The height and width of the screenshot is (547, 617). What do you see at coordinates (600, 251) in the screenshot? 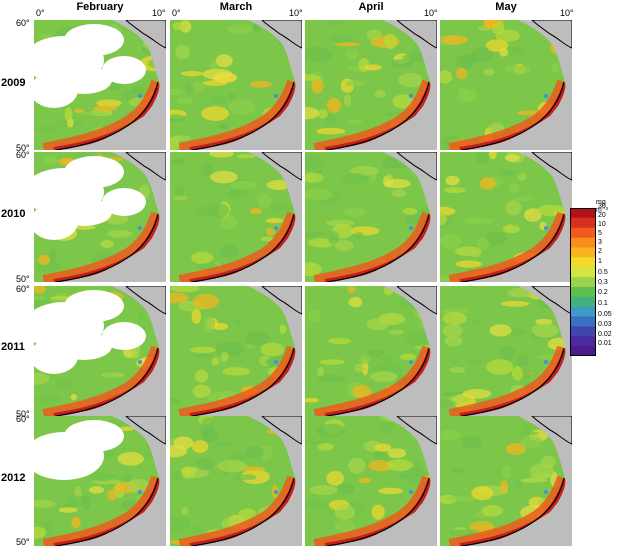
I see `colorbar-tick-label: 2` at bounding box center [600, 251].